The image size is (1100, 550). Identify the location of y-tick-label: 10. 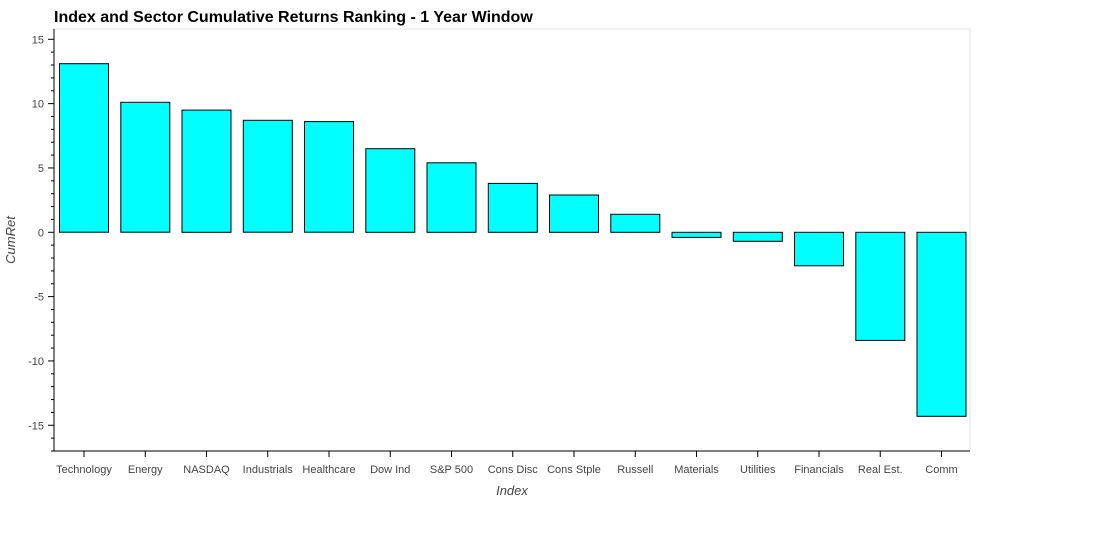
(38, 105).